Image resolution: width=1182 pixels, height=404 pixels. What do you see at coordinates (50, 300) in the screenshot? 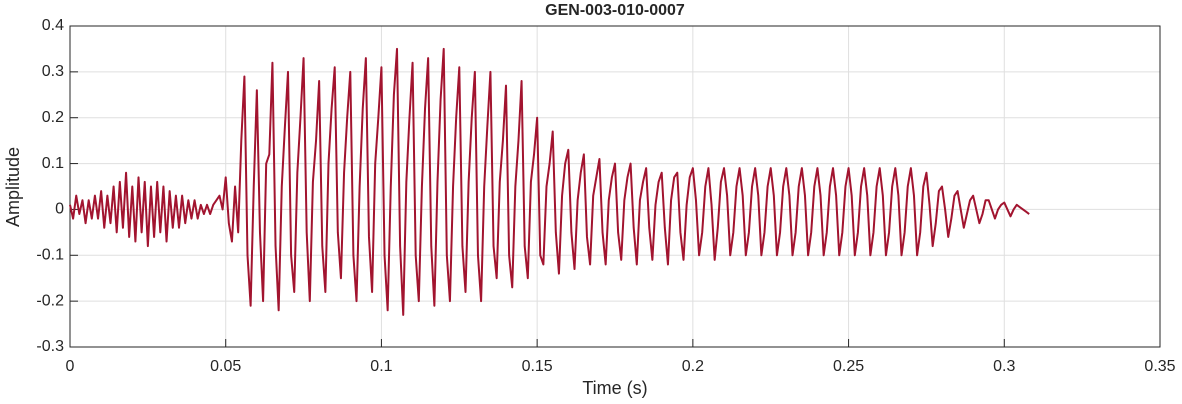
I see `y-tick-label: -0.2` at bounding box center [50, 300].